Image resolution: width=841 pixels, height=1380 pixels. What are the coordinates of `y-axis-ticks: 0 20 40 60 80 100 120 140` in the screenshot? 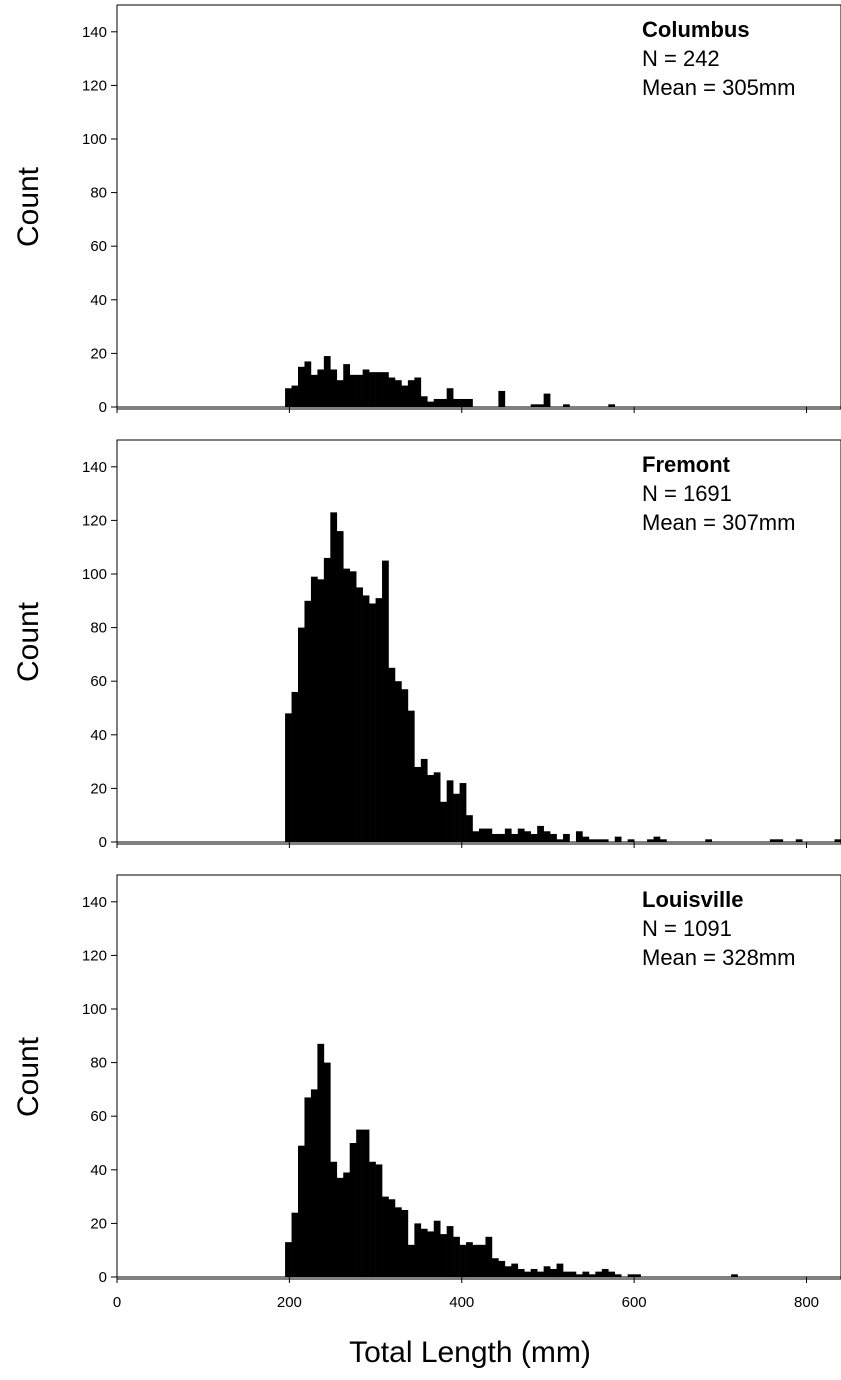 It's located at (99, 220).